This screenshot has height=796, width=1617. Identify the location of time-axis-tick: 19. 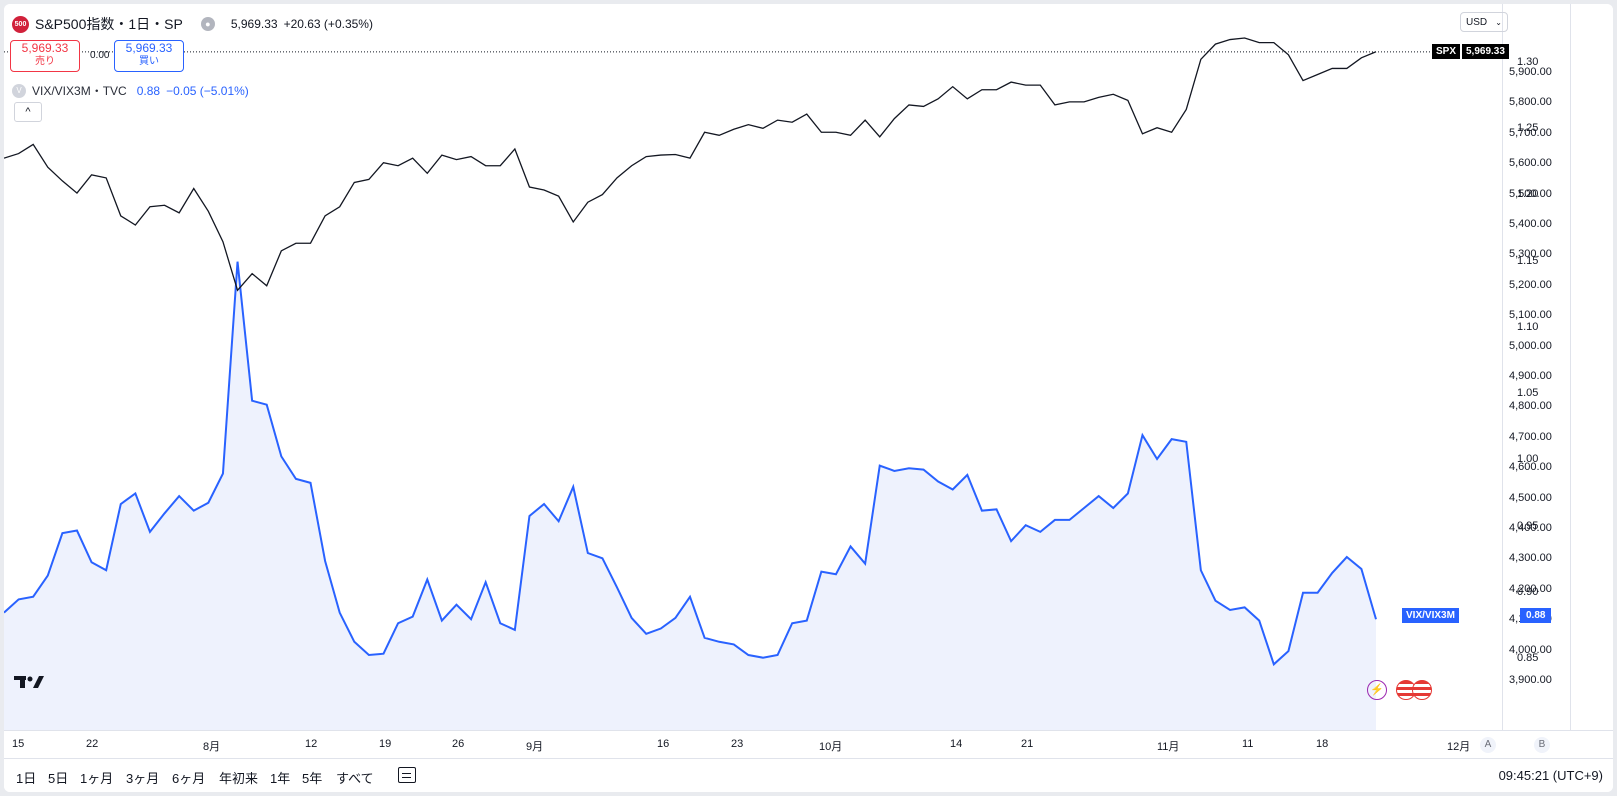
(385, 744).